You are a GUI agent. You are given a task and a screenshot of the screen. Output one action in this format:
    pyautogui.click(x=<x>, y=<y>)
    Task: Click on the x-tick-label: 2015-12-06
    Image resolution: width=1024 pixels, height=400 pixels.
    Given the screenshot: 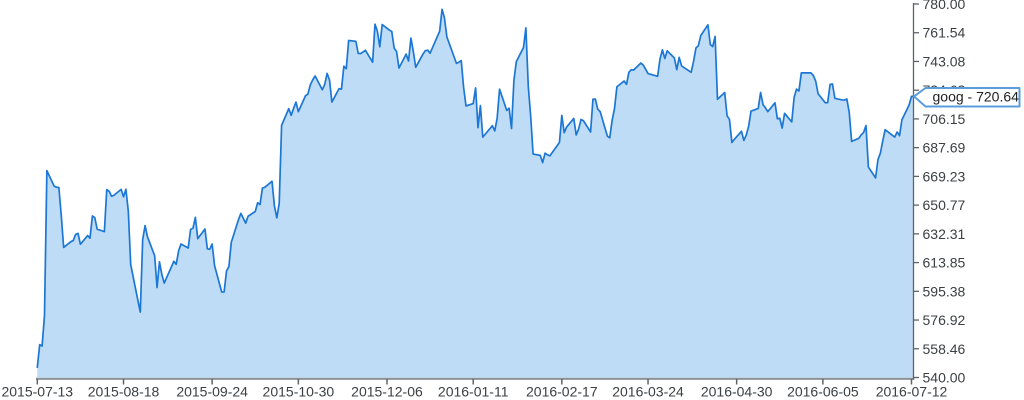 What is the action you would take?
    pyautogui.click(x=387, y=392)
    